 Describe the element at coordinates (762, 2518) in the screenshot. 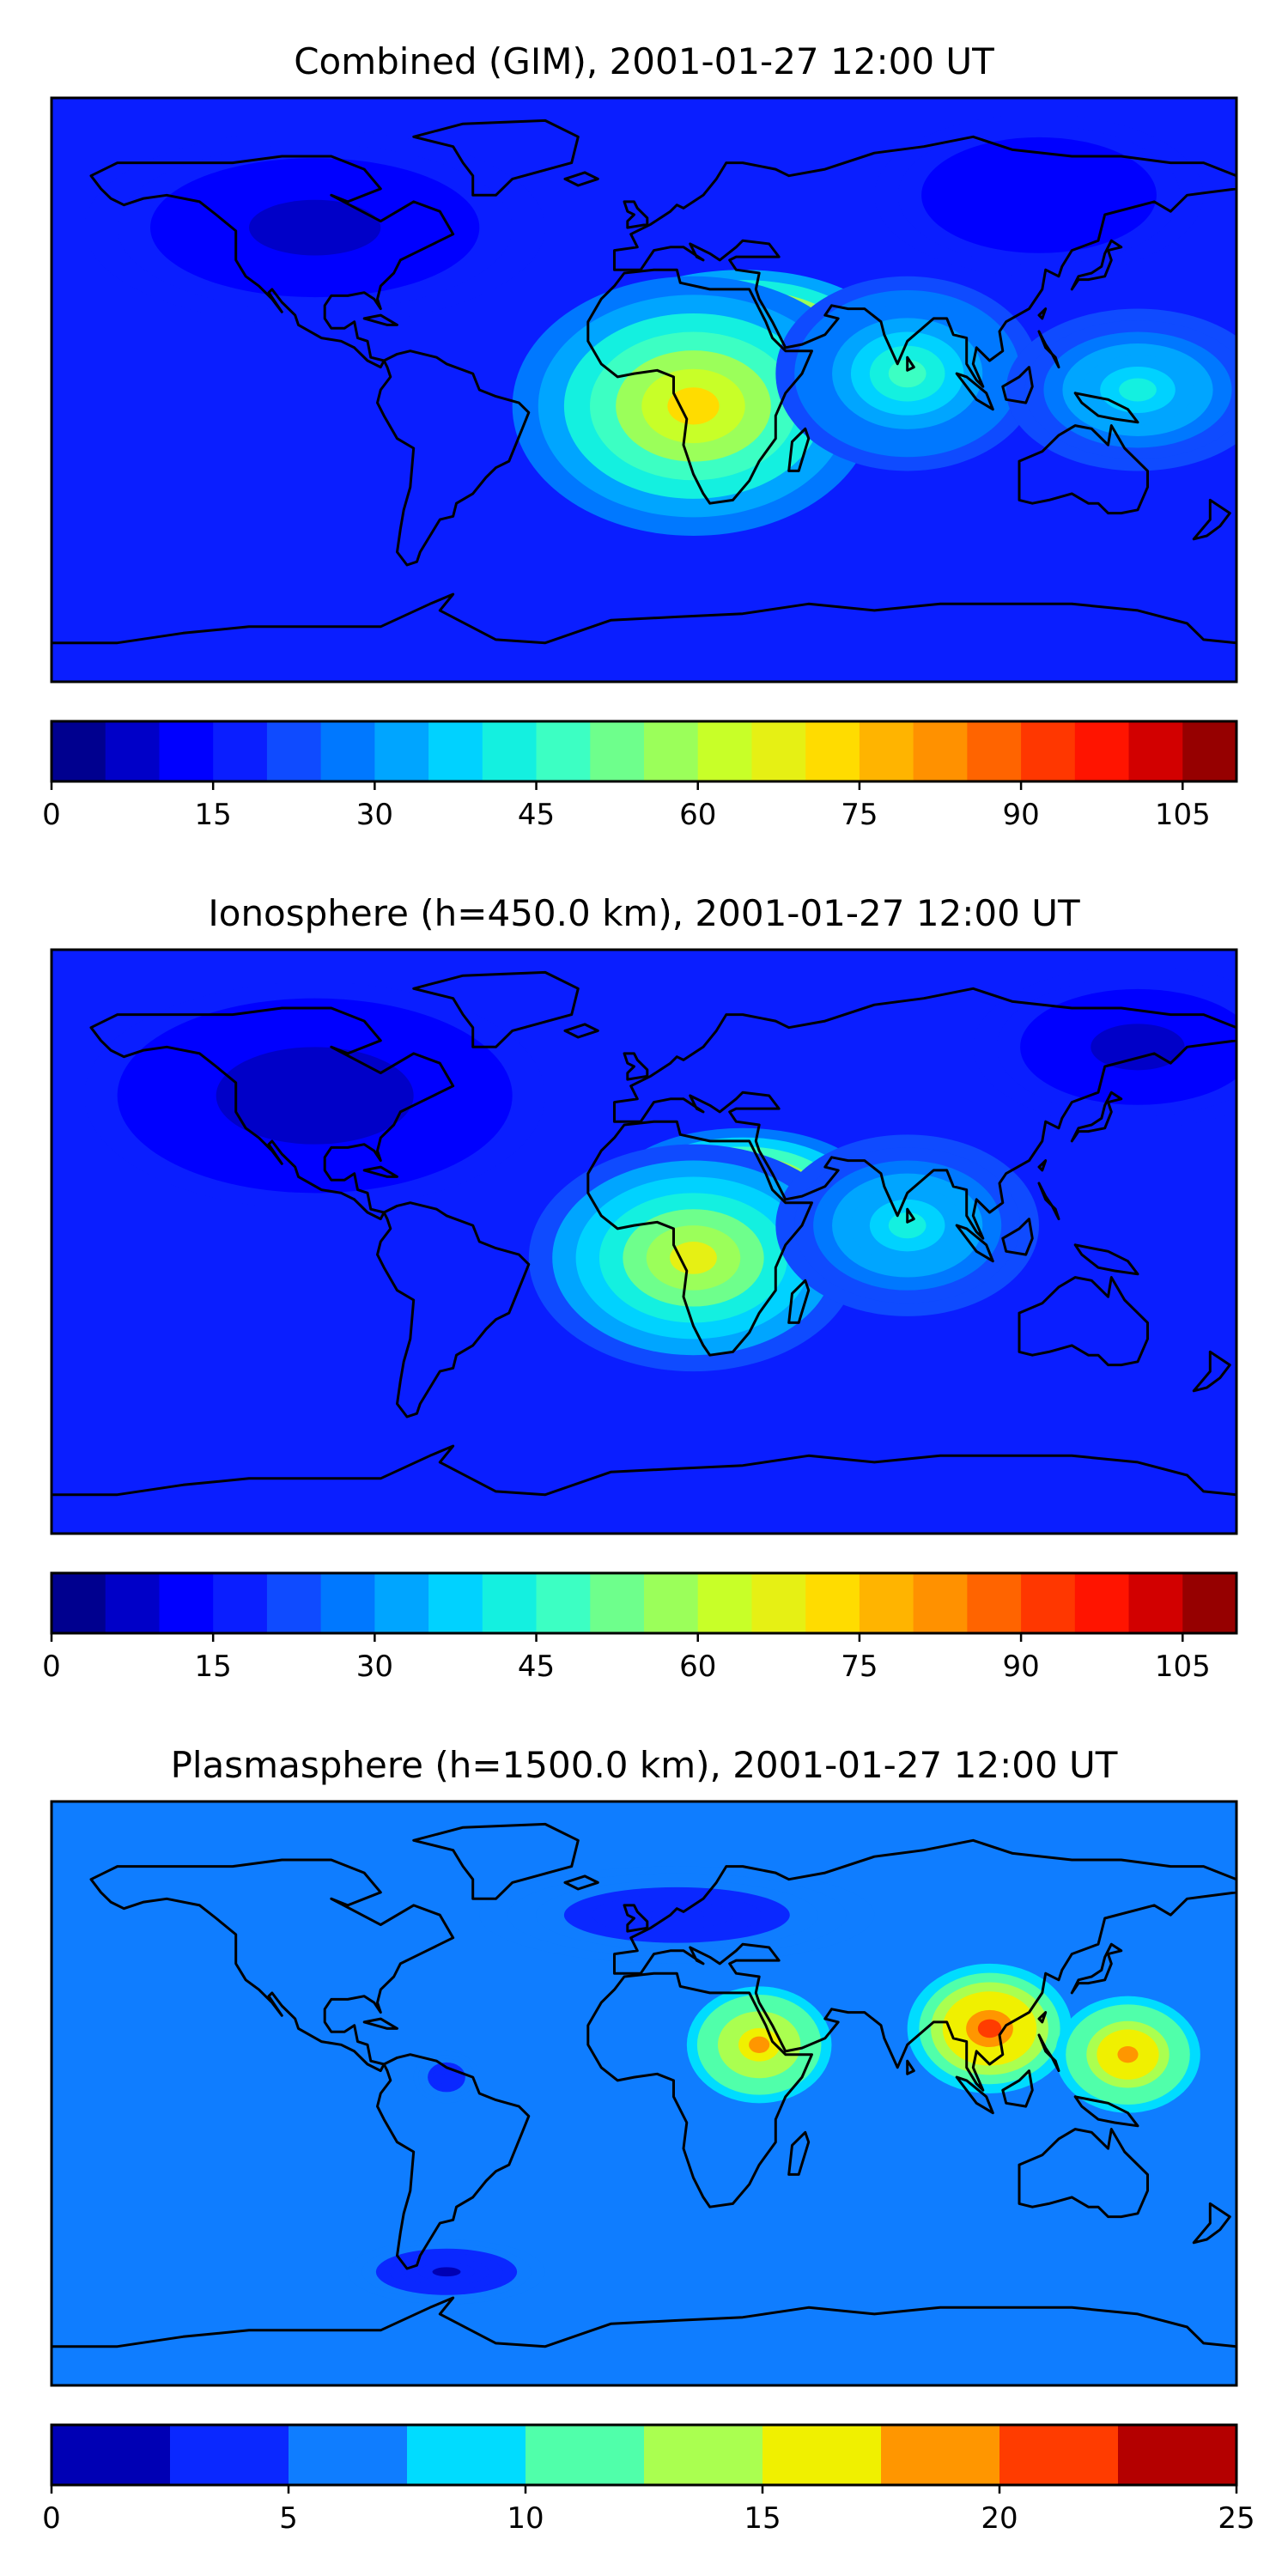

I see `colorbar-tick-label: 15` at that location.